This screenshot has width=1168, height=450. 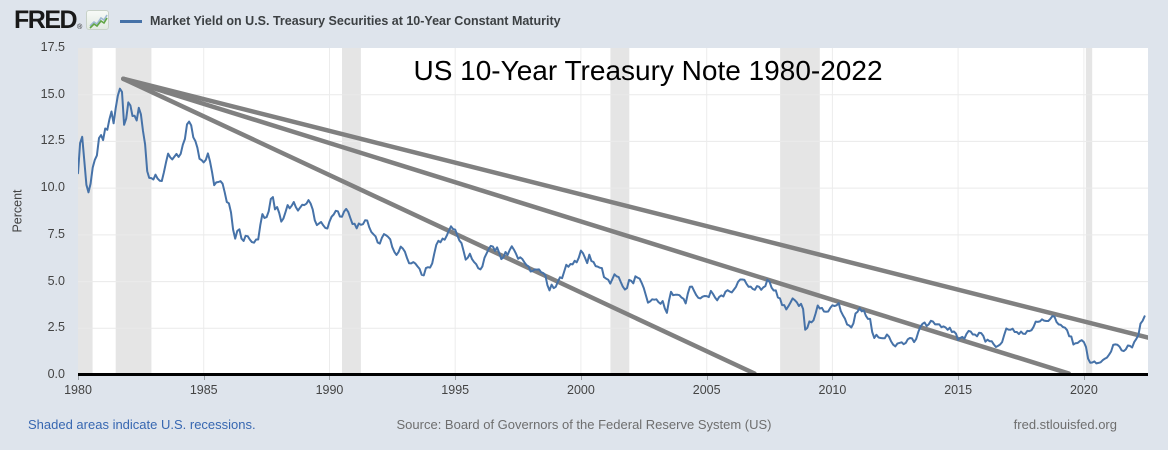 What do you see at coordinates (56, 280) in the screenshot?
I see `y-tick-label: 5.0` at bounding box center [56, 280].